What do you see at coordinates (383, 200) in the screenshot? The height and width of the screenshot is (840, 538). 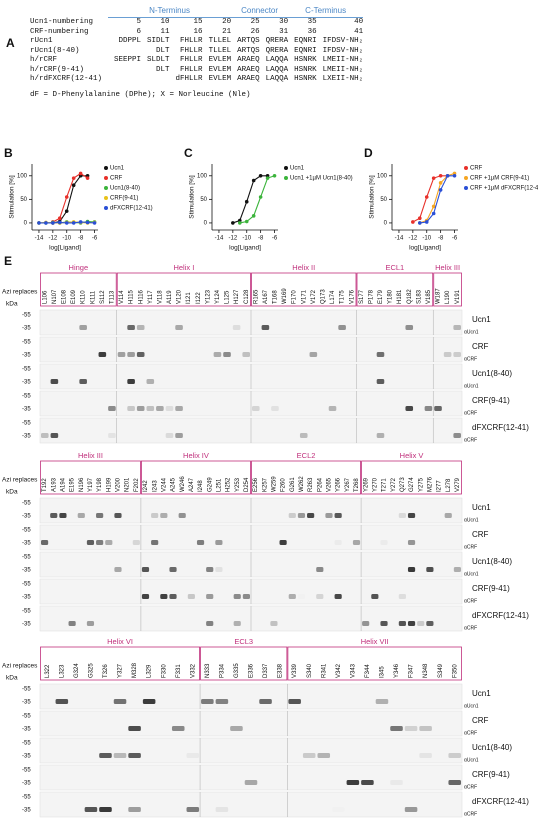 I see `y-tick-label: 50` at bounding box center [383, 200].